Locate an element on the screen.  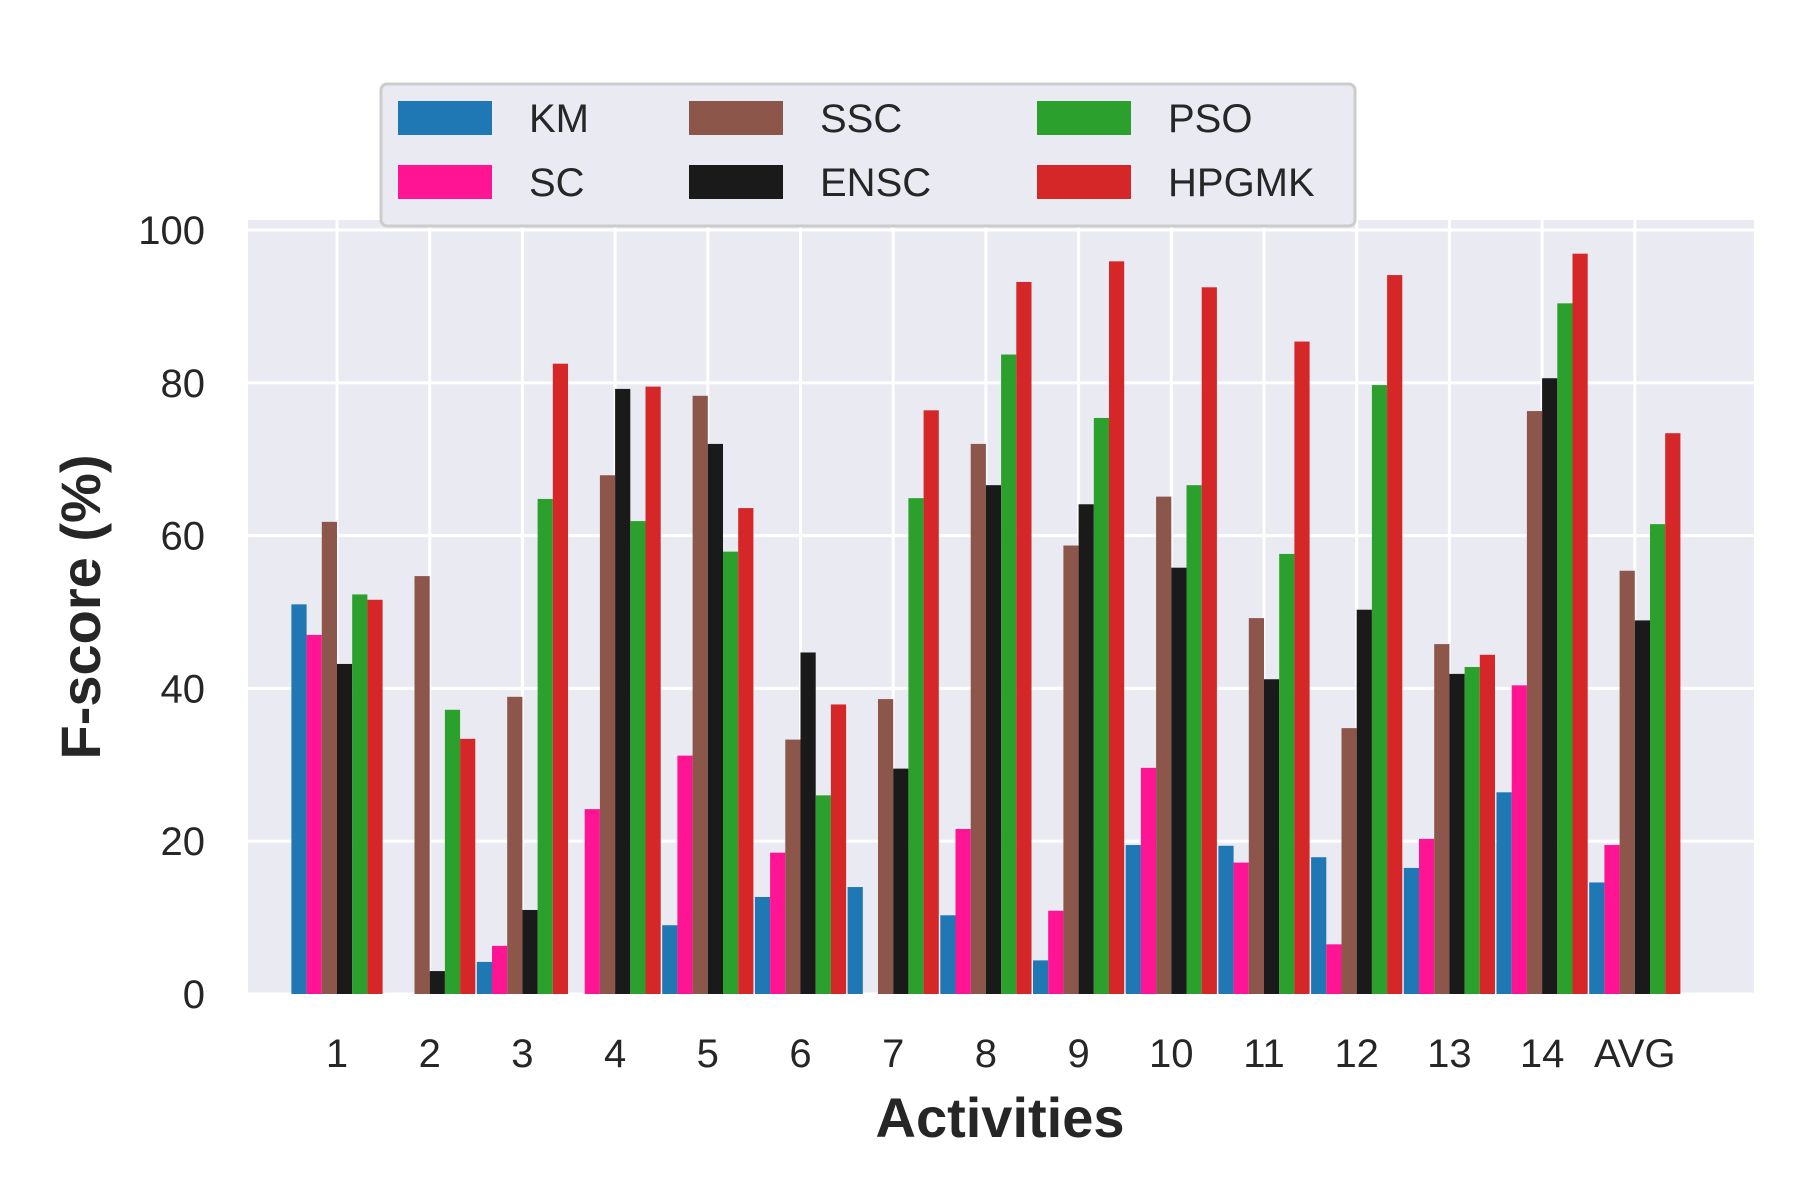
legend-swatch-ensc is located at coordinates (736, 182).